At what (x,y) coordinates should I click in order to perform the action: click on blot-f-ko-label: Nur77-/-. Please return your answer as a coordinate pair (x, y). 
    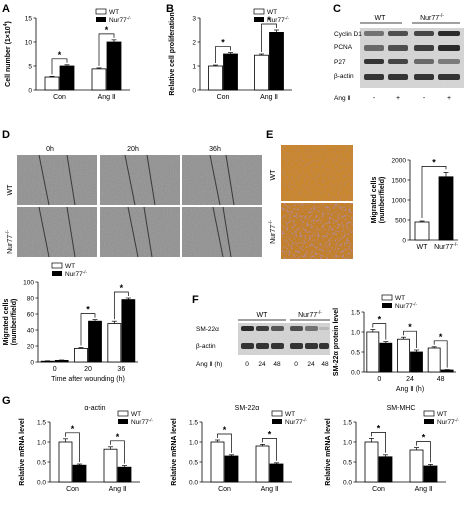
    Looking at the image, I should click on (310, 314).